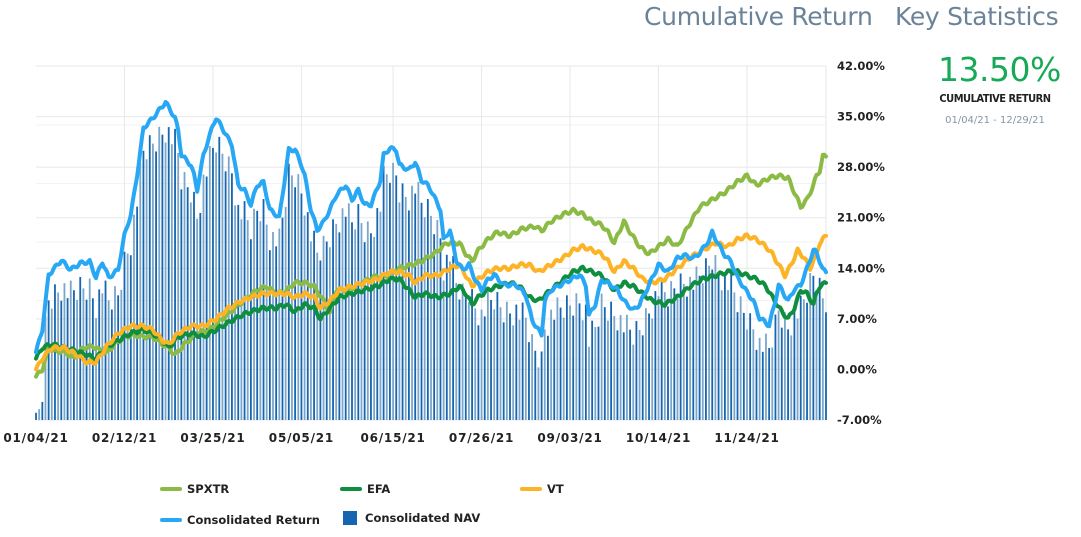 The height and width of the screenshot is (537, 1081). What do you see at coordinates (861, 268) in the screenshot?
I see `y-tick-label: 14.00%` at bounding box center [861, 268].